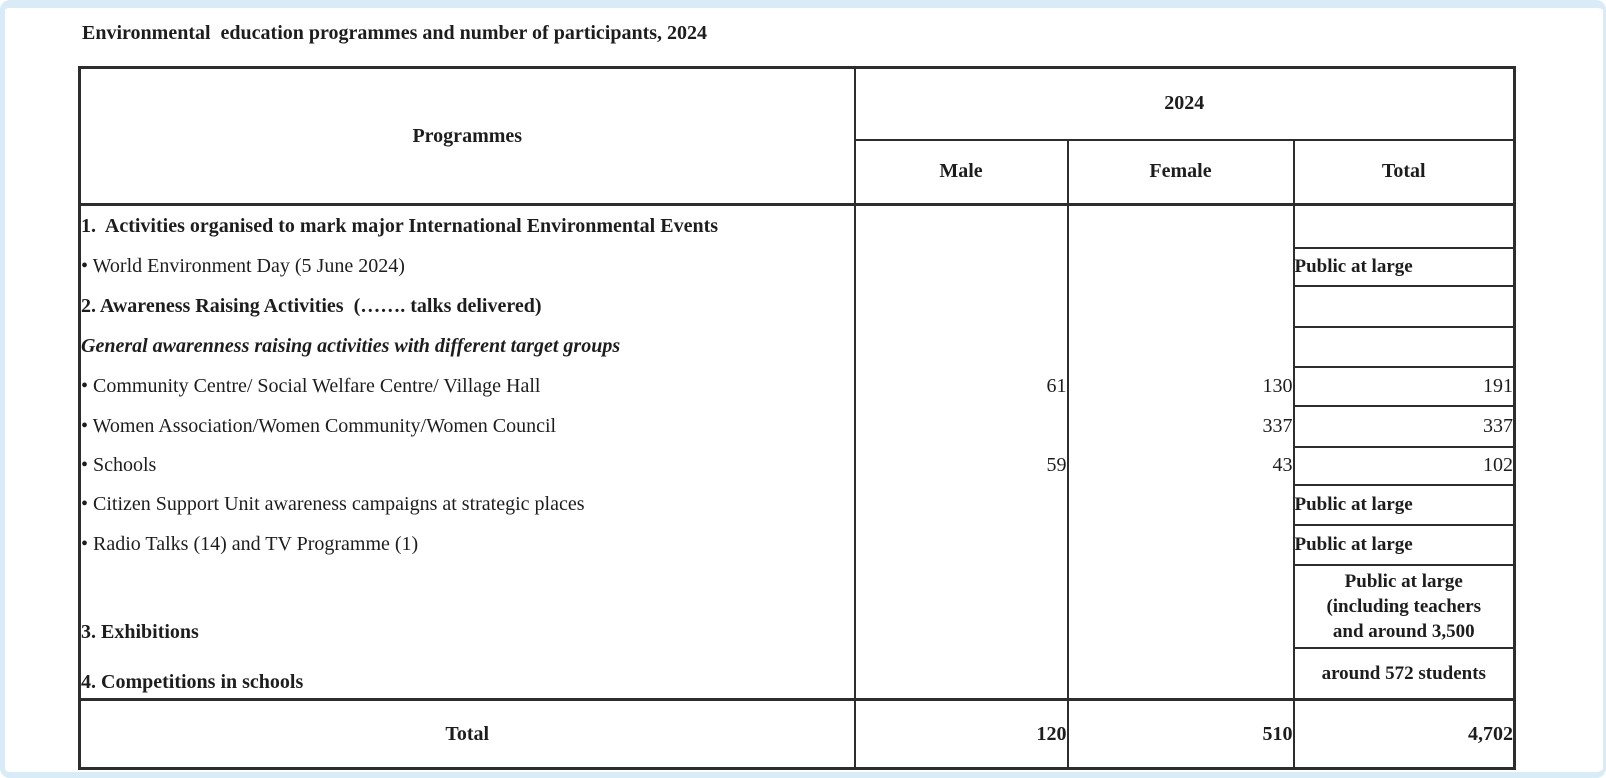 Image resolution: width=1606 pixels, height=778 pixels. What do you see at coordinates (798, 172) in the screenshot?
I see `header-row-columns: Male Female Total` at bounding box center [798, 172].